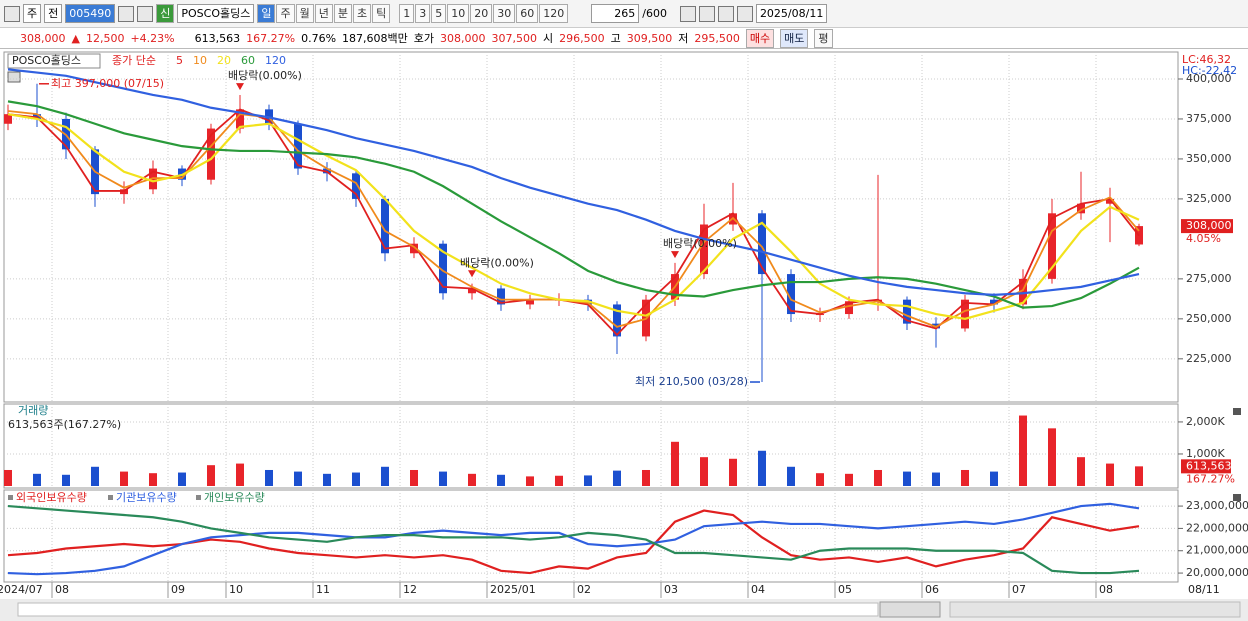  What do you see at coordinates (342, 13) in the screenshot?
I see `interval-button: 분` at bounding box center [342, 13].